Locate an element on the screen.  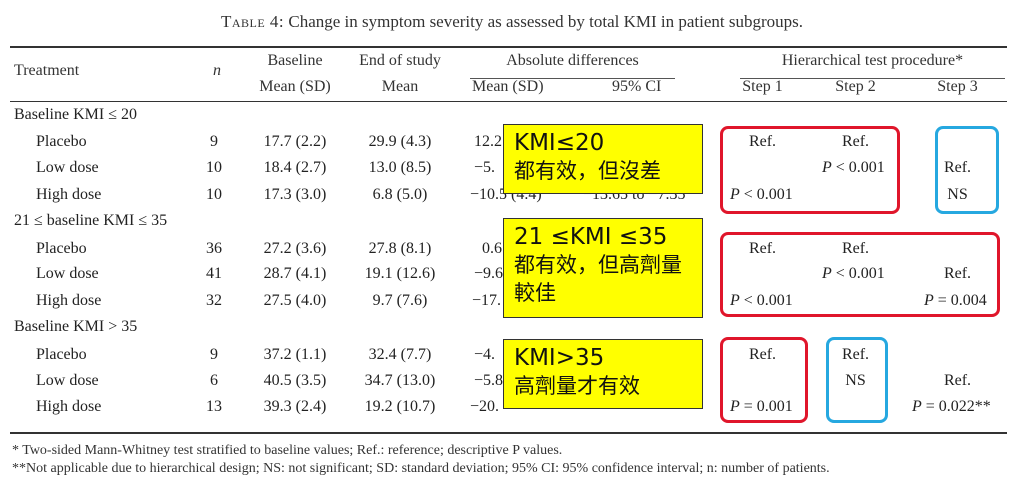
cell-step1: P = 0.001 is located at coordinates (761, 406).